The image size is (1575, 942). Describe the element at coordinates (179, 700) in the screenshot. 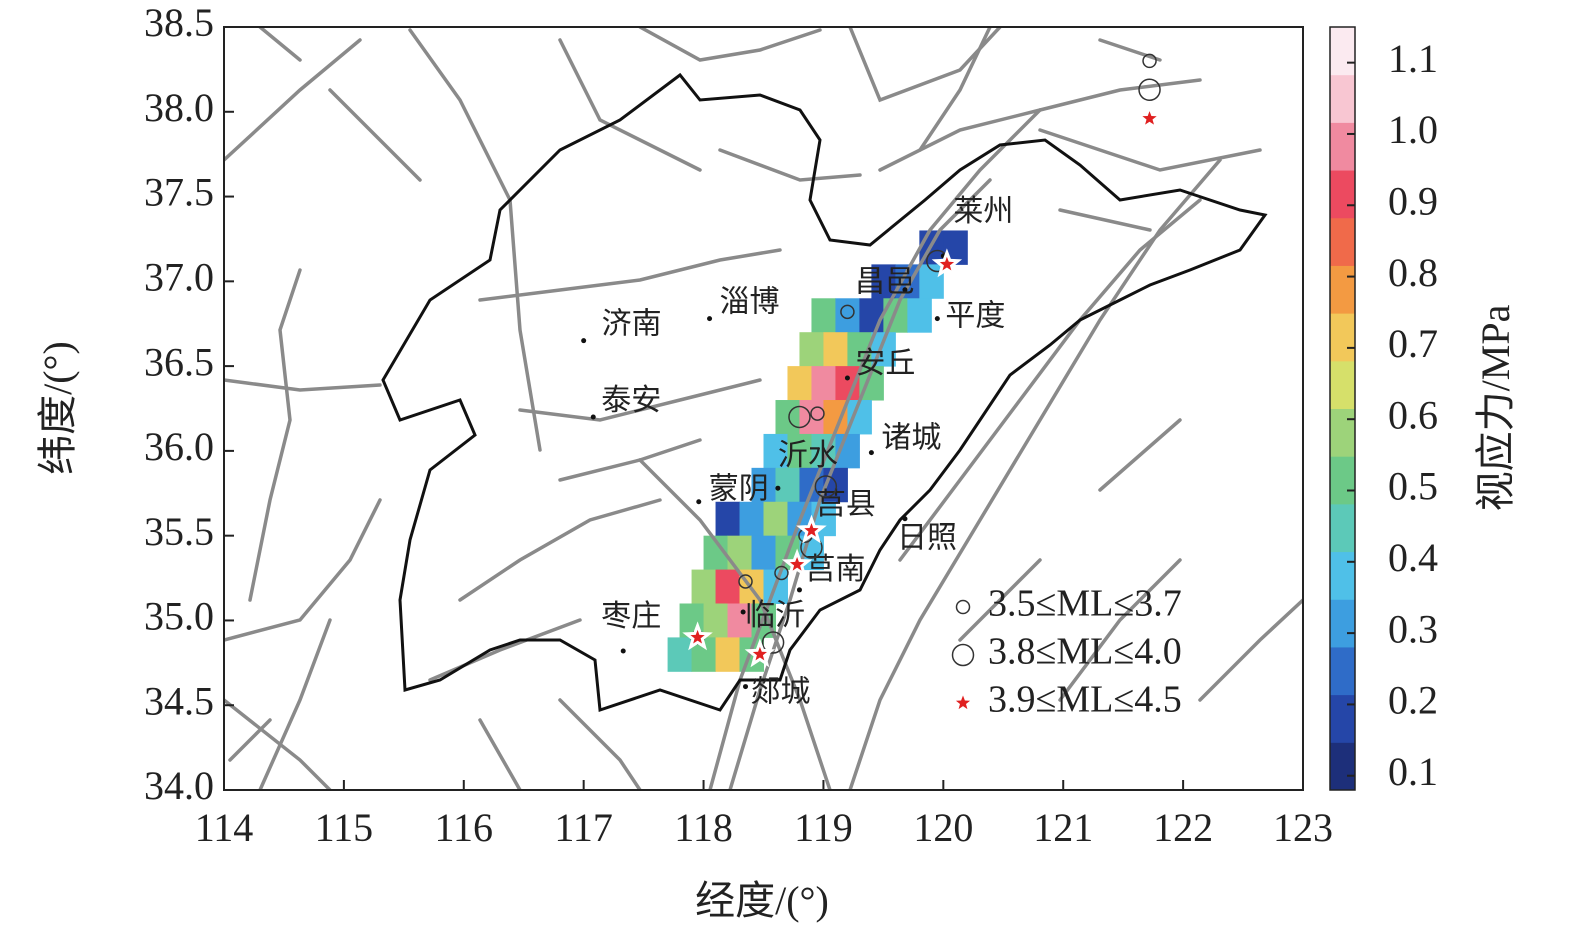

I see `y-tick-label: 34.5` at that location.